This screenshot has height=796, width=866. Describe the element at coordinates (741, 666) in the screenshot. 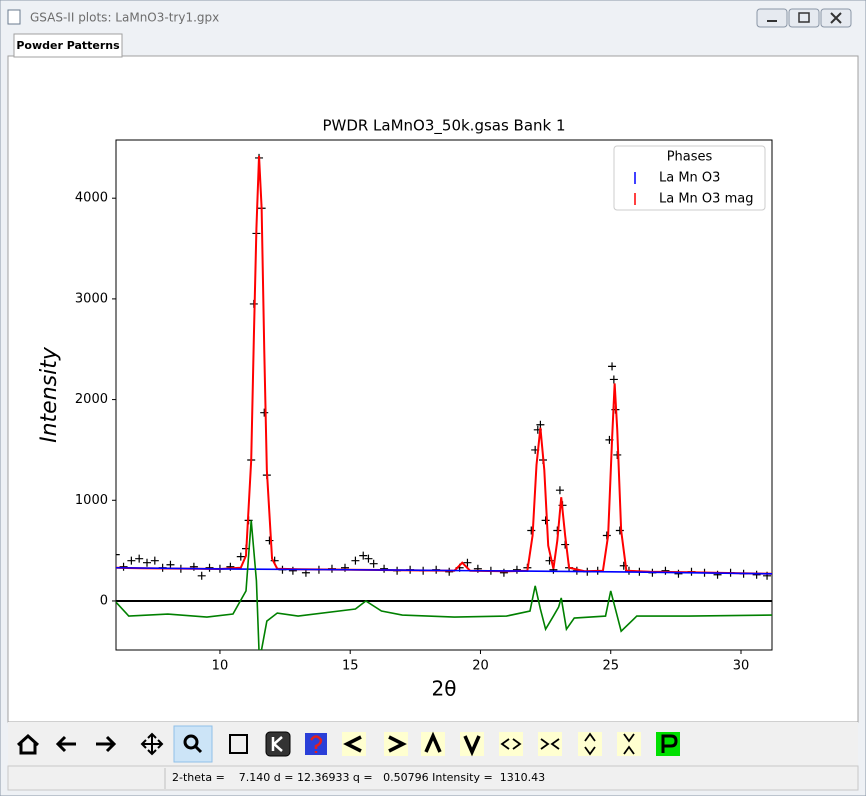

I see `x-tick-label: 30` at that location.